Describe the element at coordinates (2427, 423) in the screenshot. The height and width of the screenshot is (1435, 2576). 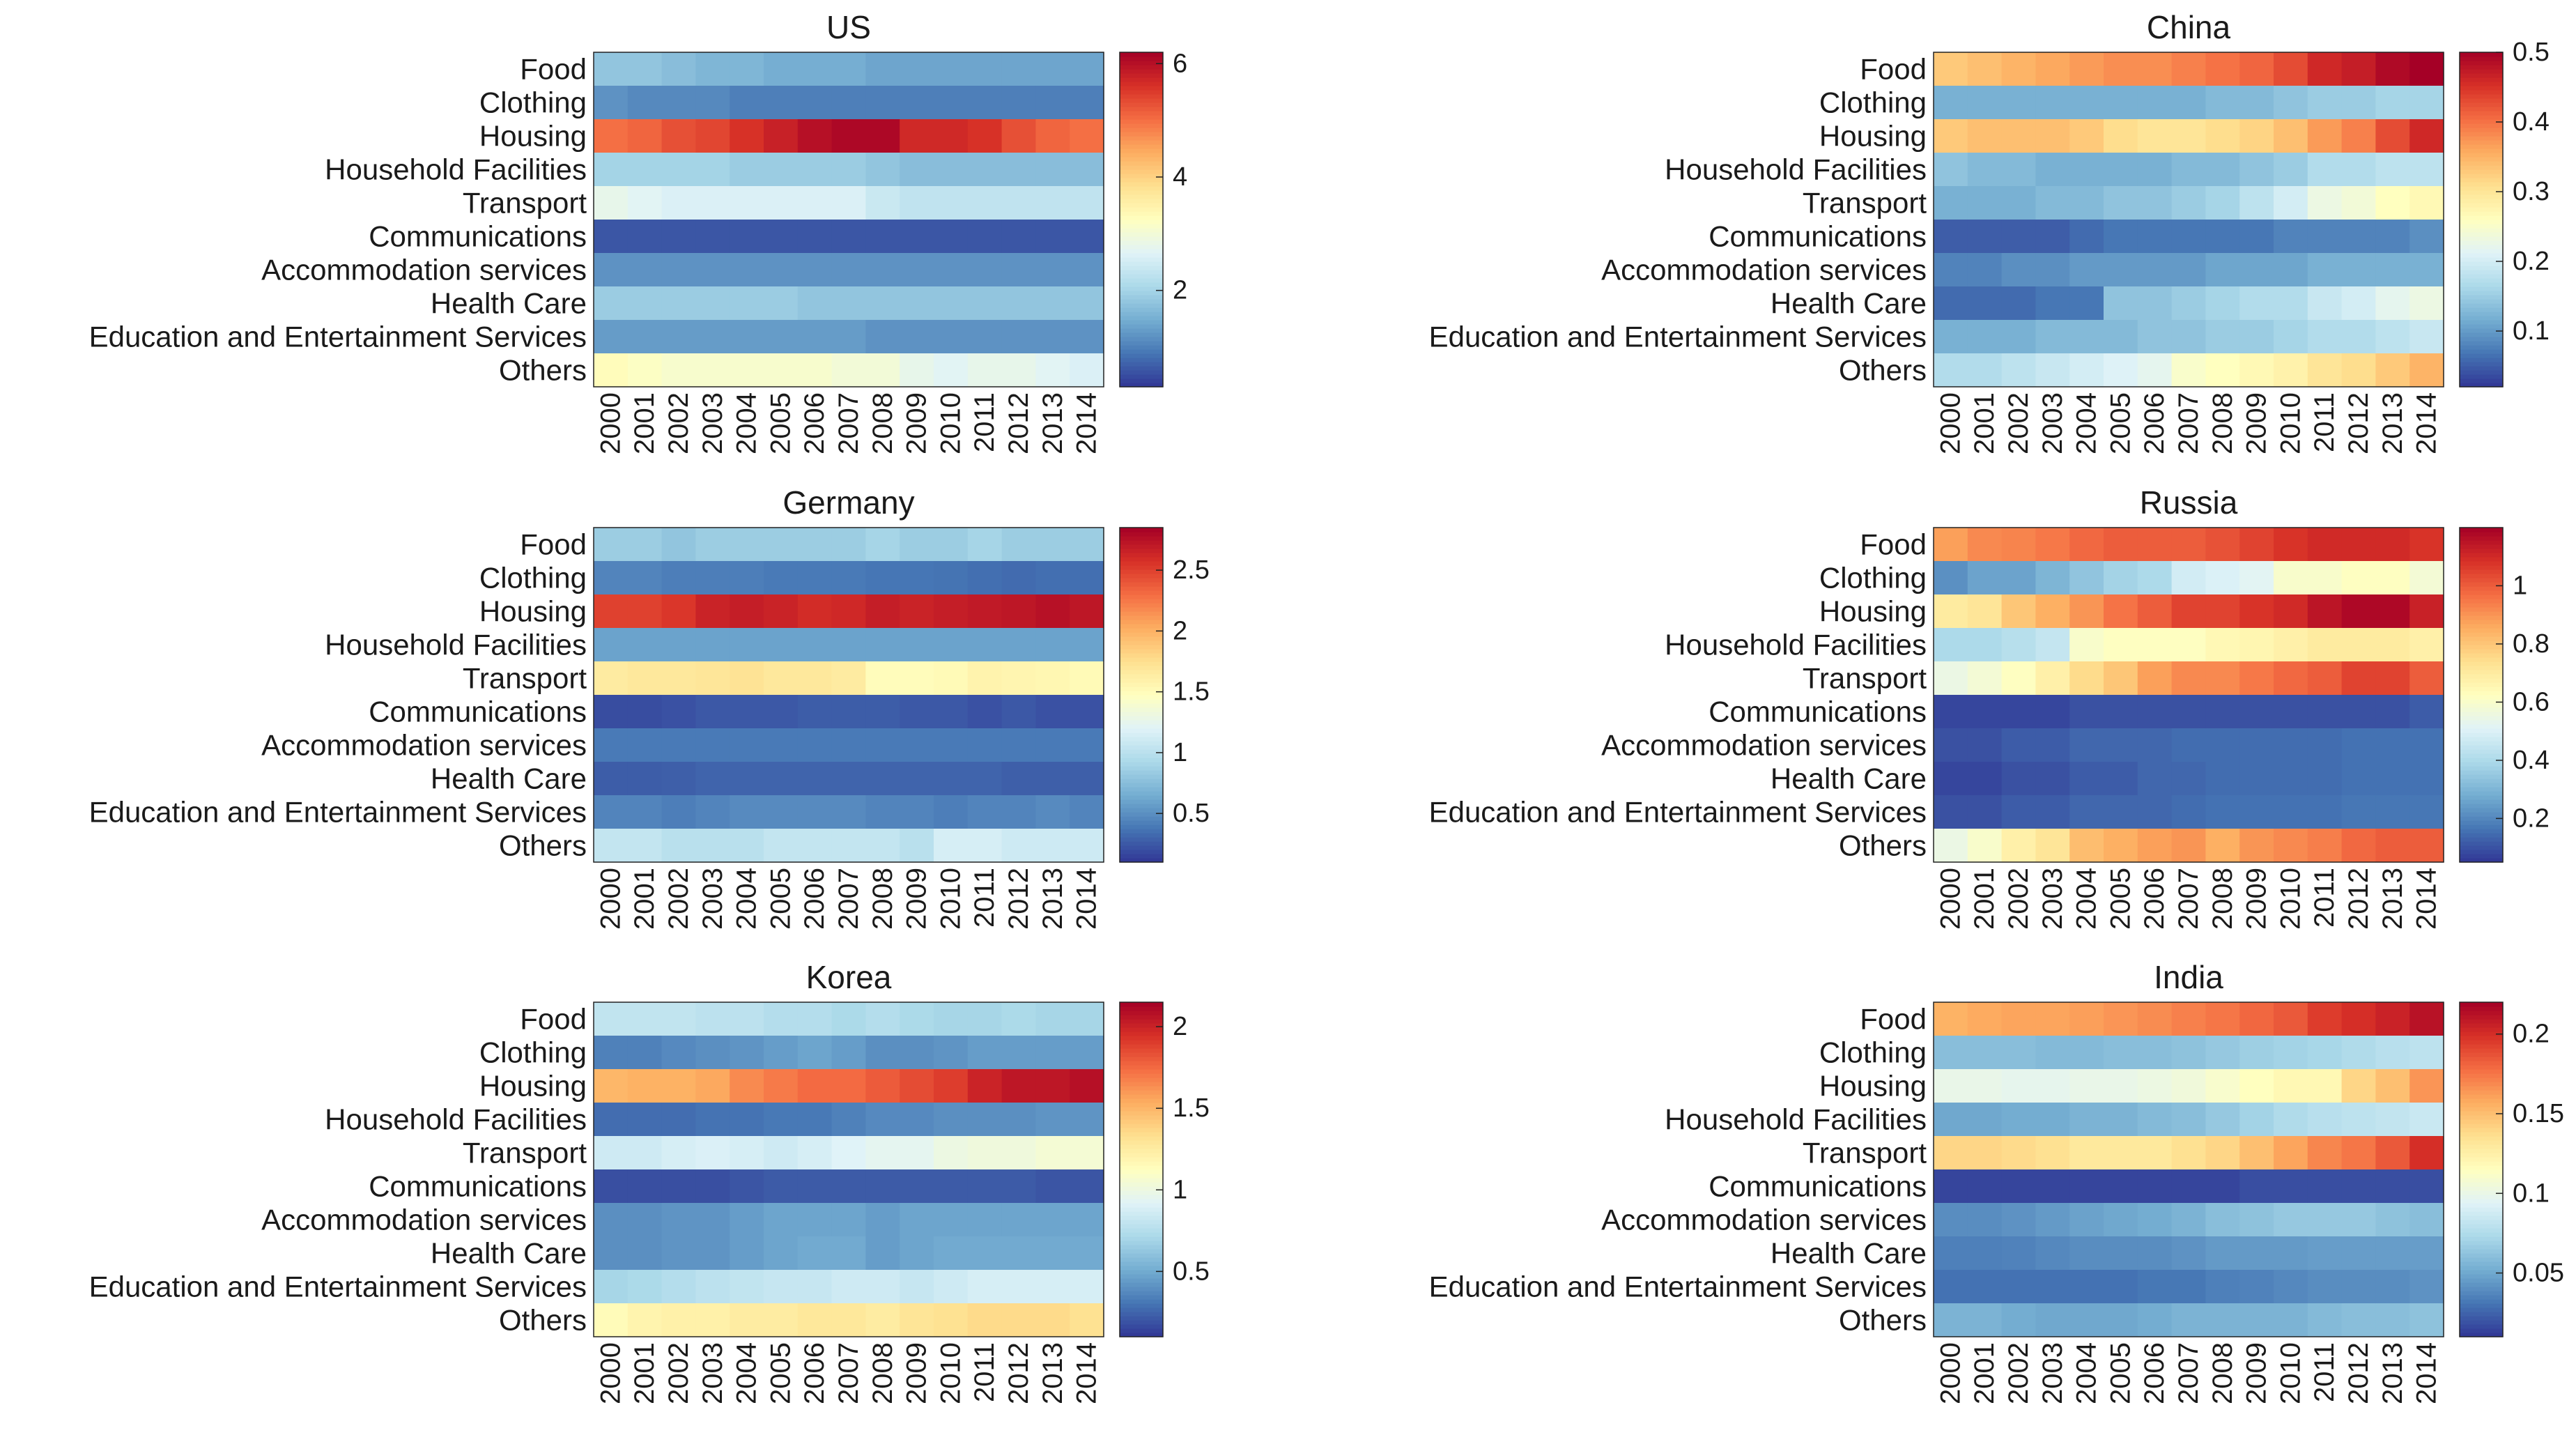
I see `year-label: 2014` at that location.